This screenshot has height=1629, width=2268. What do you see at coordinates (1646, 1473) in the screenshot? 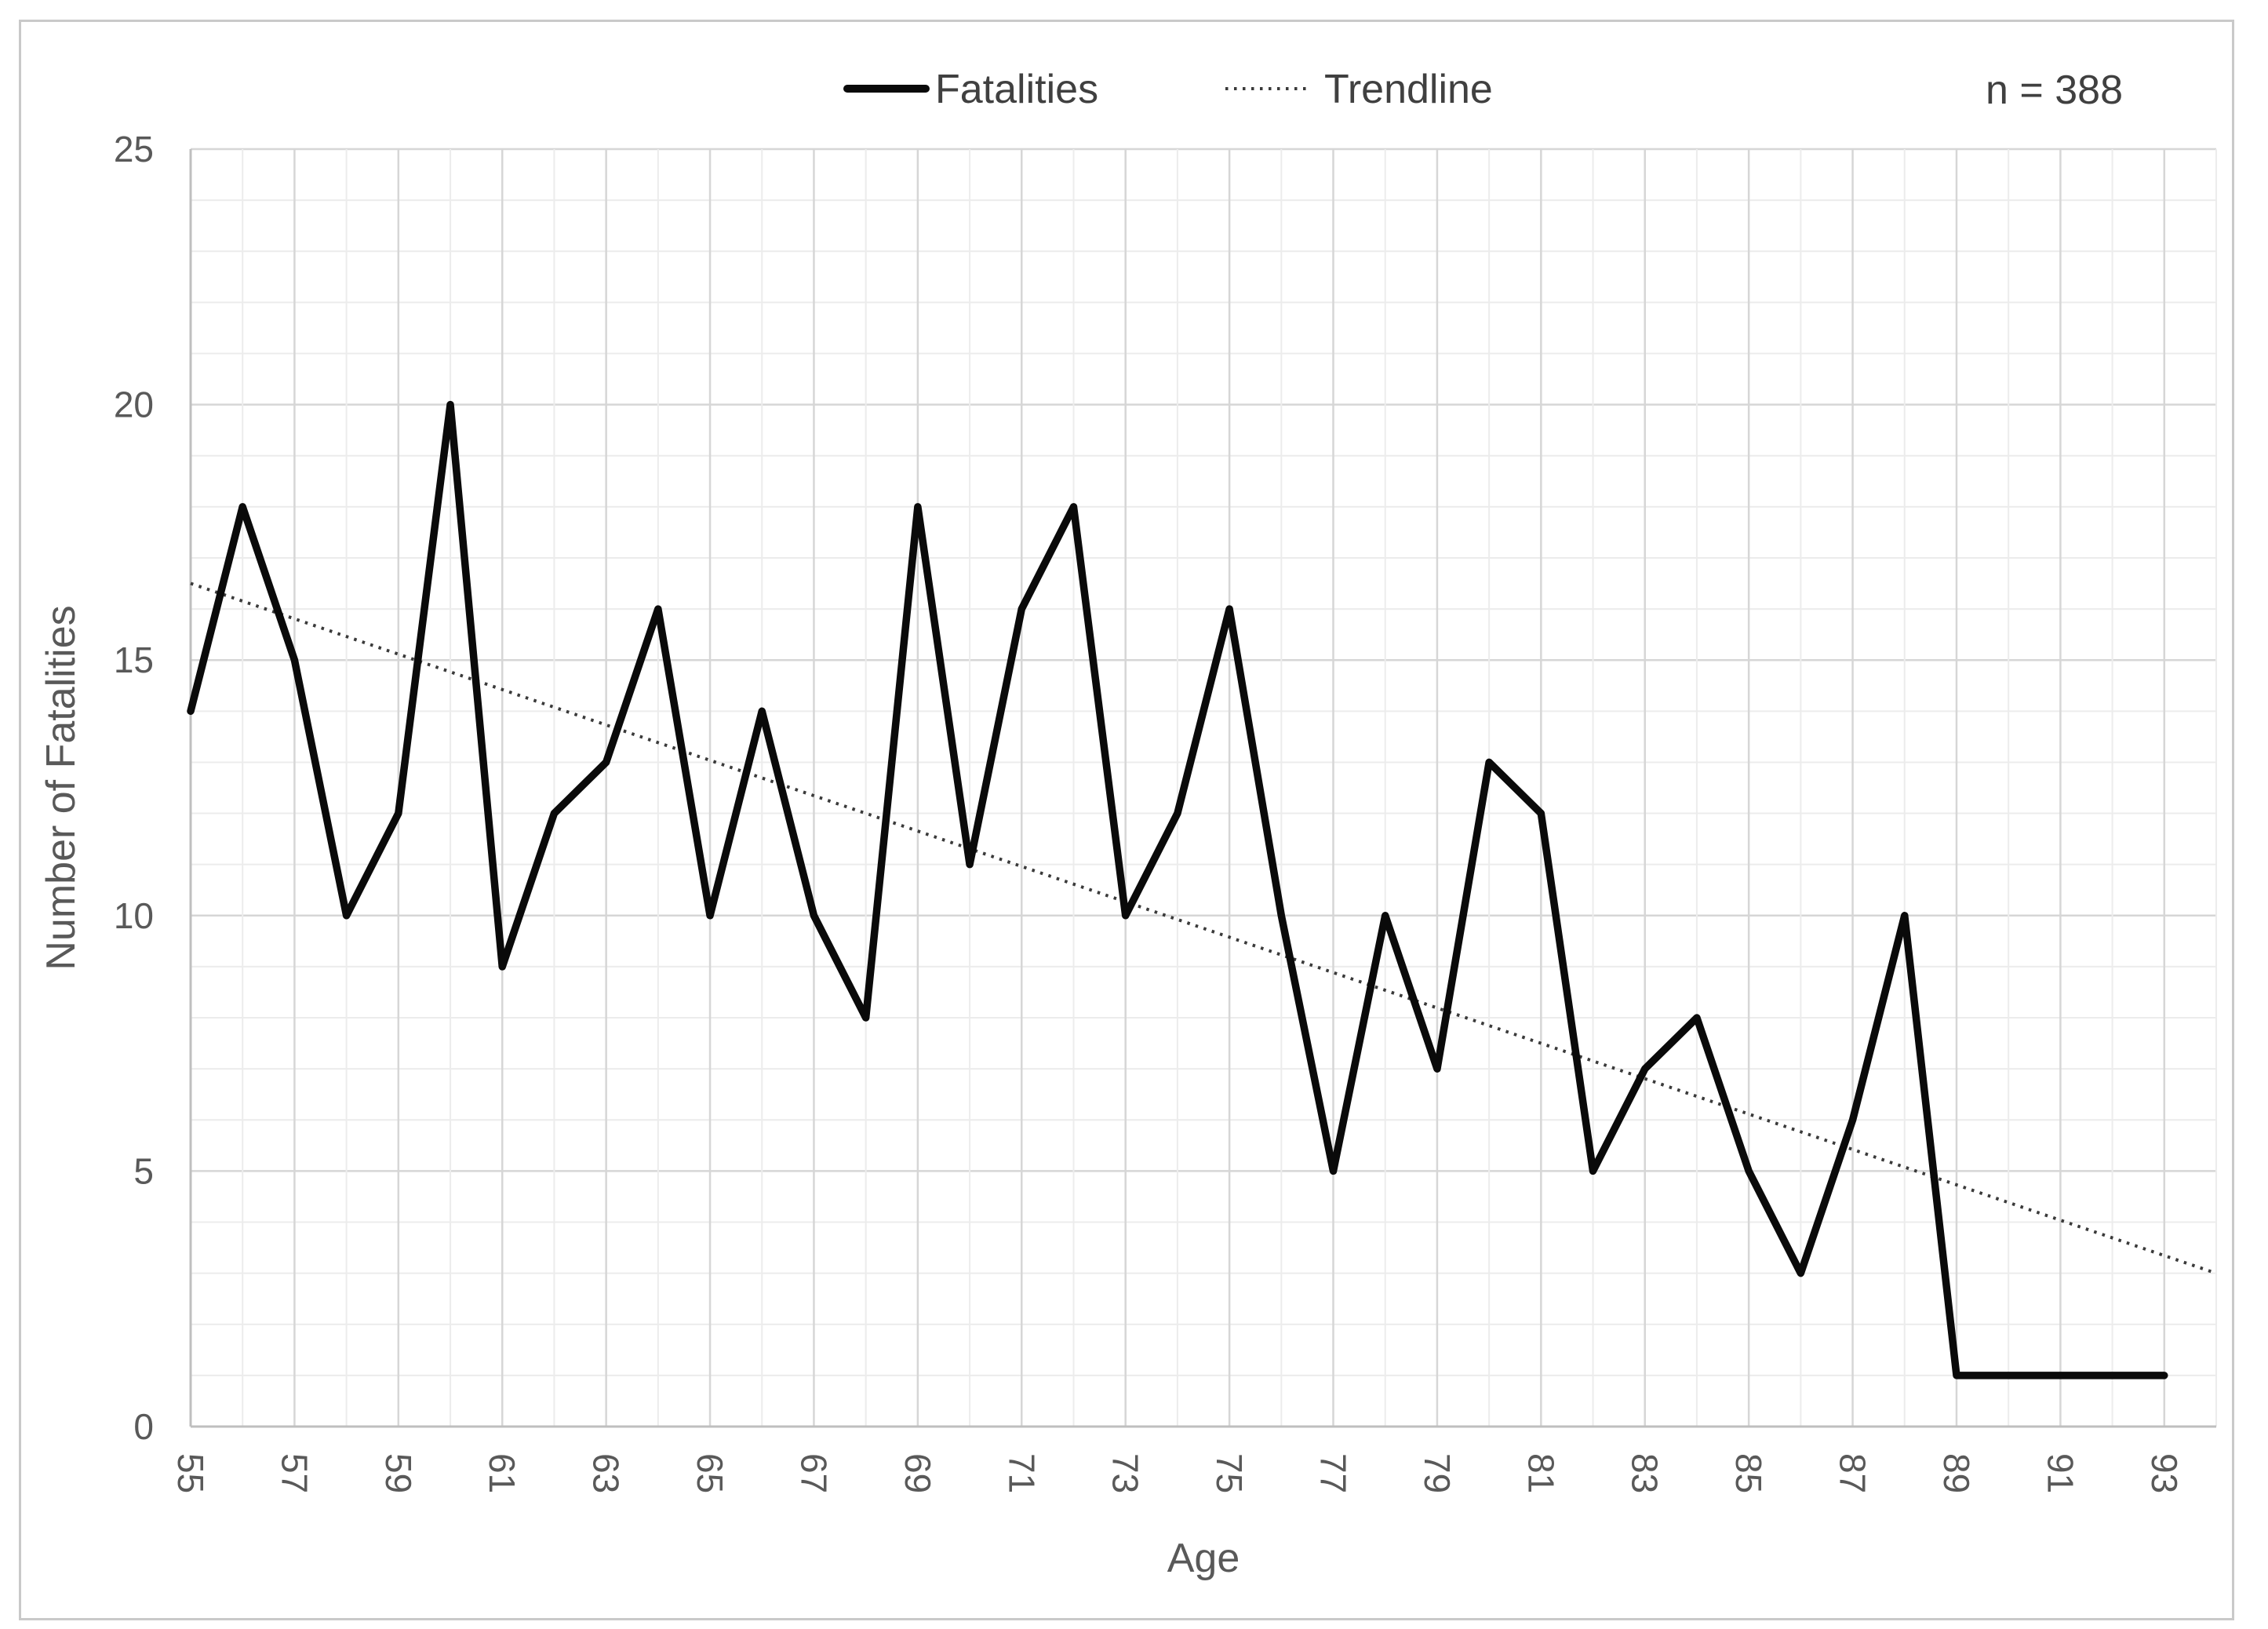
I see `x-tick-label: 83` at bounding box center [1646, 1473].